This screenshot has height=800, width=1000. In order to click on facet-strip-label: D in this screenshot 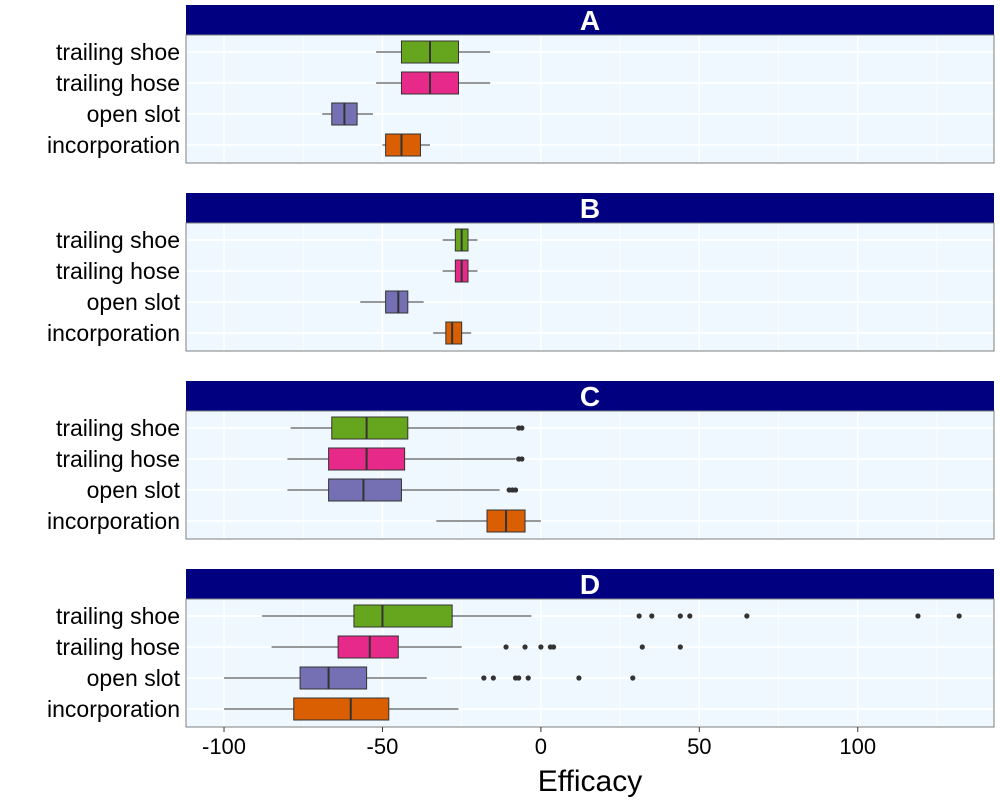, I will do `click(590, 584)`.